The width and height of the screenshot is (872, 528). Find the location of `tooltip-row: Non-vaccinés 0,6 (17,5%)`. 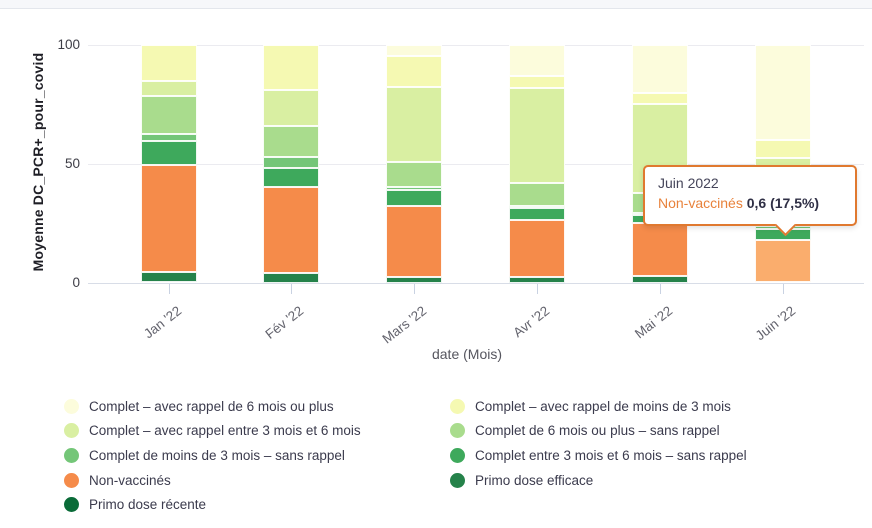

tooltip-row: Non-vaccinés 0,6 (17,5%) is located at coordinates (750, 203).